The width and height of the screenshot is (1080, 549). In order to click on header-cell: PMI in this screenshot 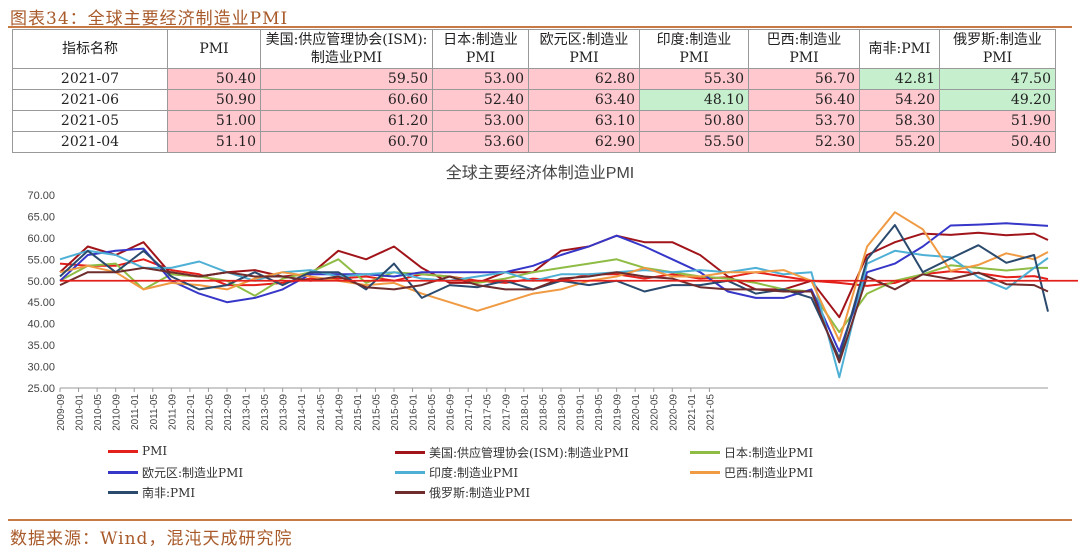, I will do `click(214, 49)`.